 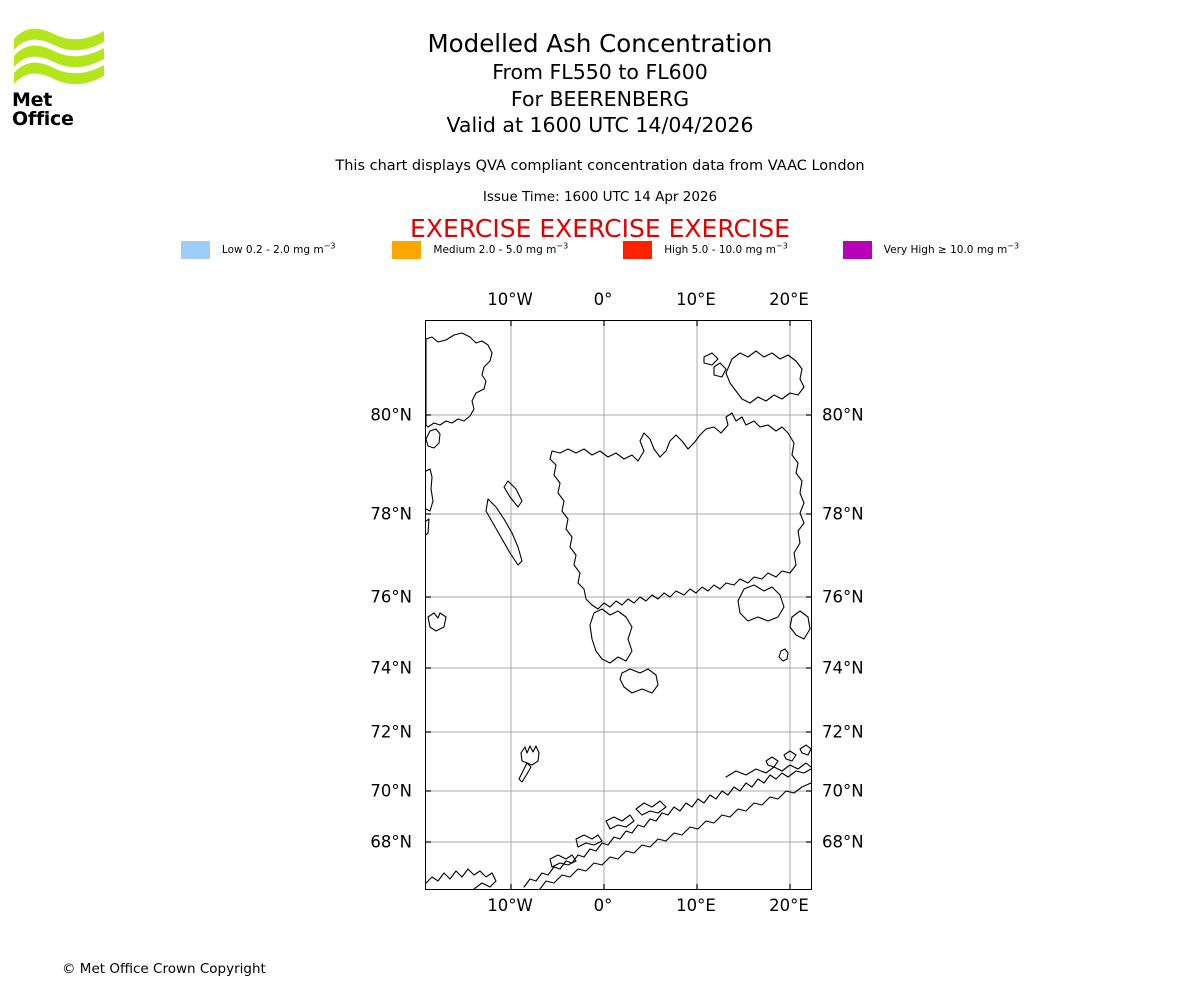 What do you see at coordinates (391, 597) in the screenshot?
I see `lat-label-left-76n: 76°N` at bounding box center [391, 597].